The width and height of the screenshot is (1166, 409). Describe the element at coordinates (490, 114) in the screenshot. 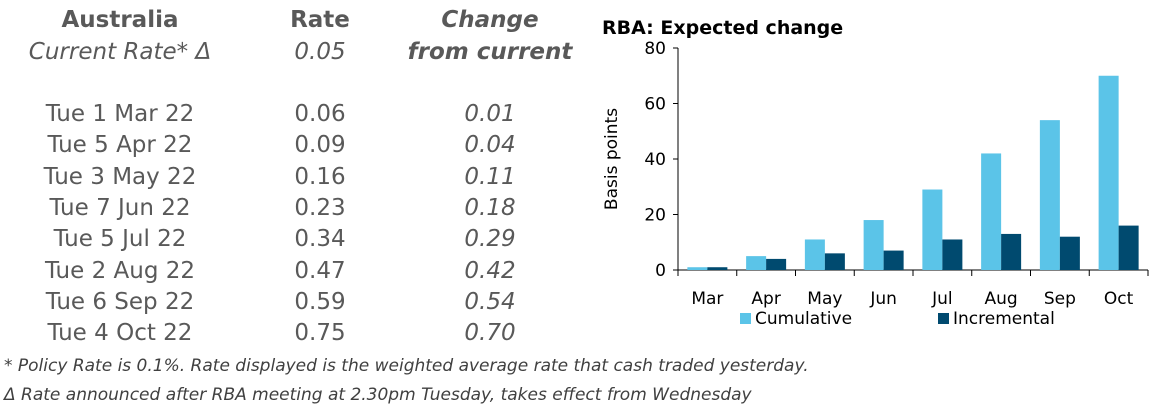

I see `table-cell-change: 0.01` at that location.